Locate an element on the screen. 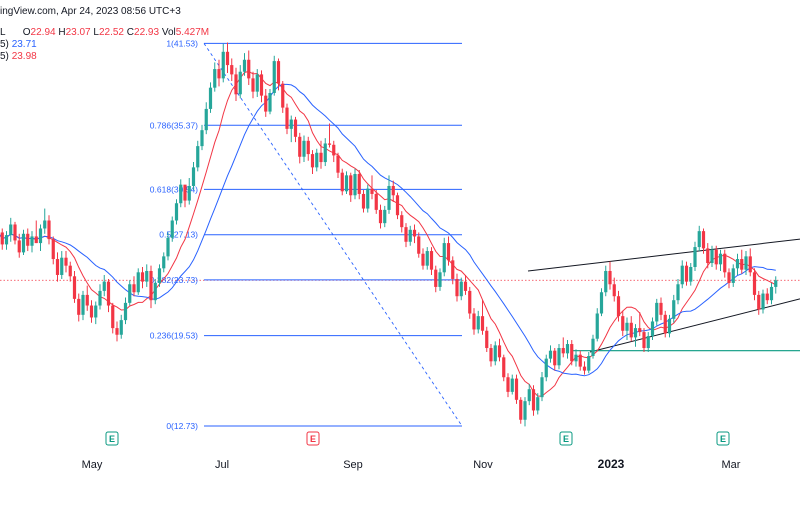 The image size is (800, 508). open-label: O is located at coordinates (26, 32).